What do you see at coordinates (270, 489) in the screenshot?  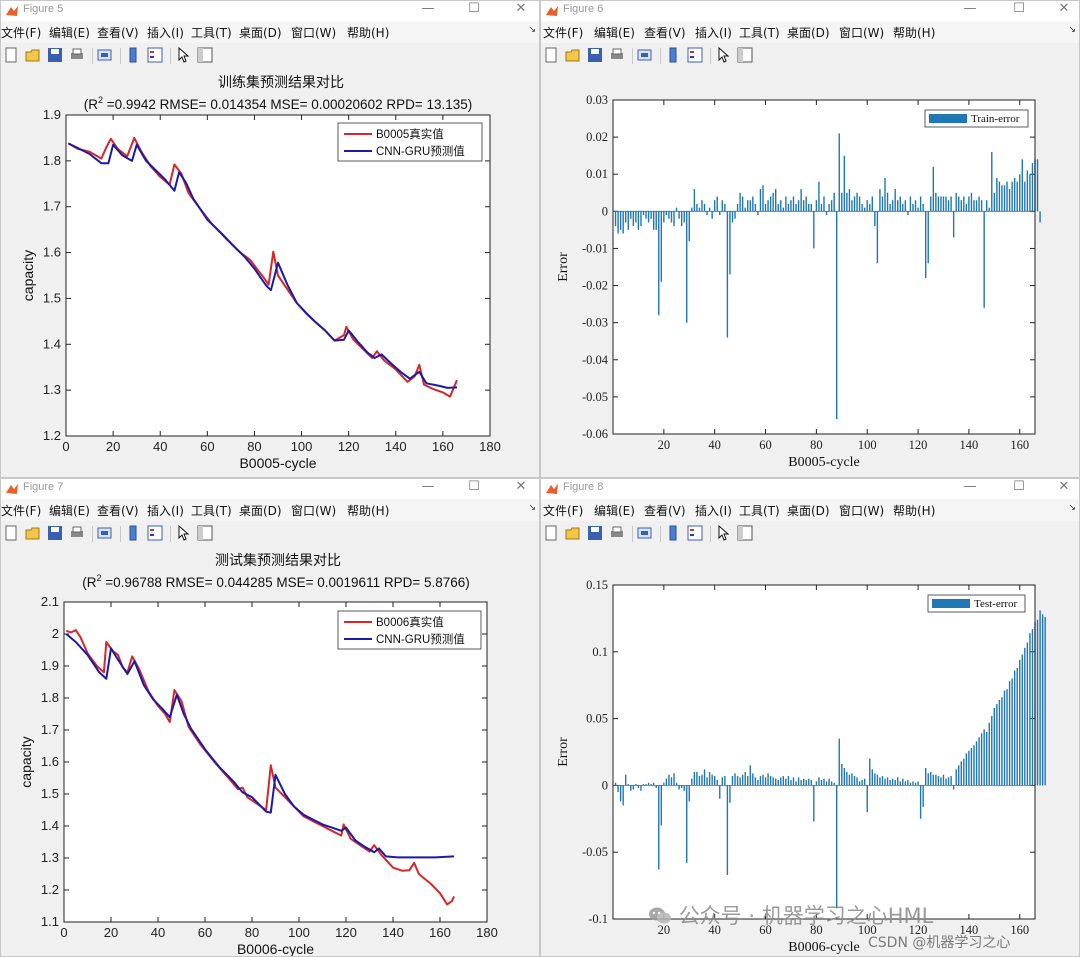 I see `figure-7-titlebar: Figure 7 — ☐ ✕` at bounding box center [270, 489].